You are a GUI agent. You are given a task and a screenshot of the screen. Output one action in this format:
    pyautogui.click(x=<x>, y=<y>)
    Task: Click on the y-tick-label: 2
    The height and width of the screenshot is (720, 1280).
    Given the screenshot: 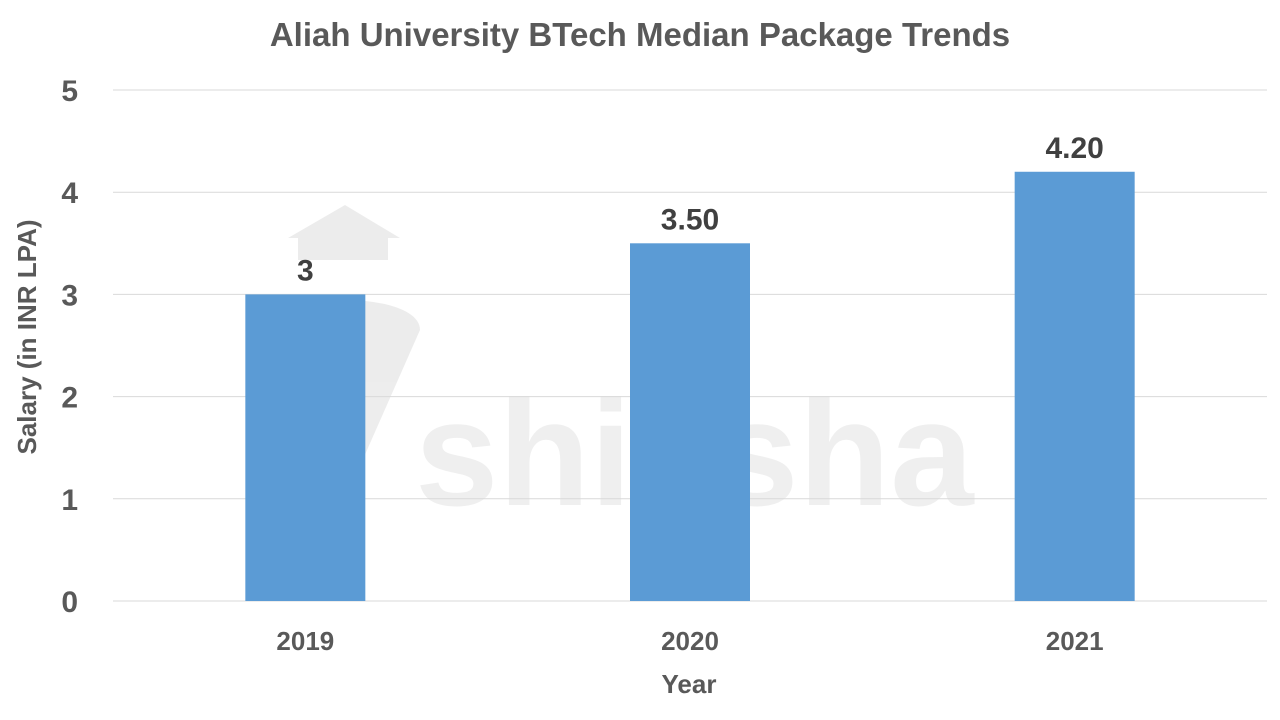 What is the action you would take?
    pyautogui.click(x=69, y=398)
    